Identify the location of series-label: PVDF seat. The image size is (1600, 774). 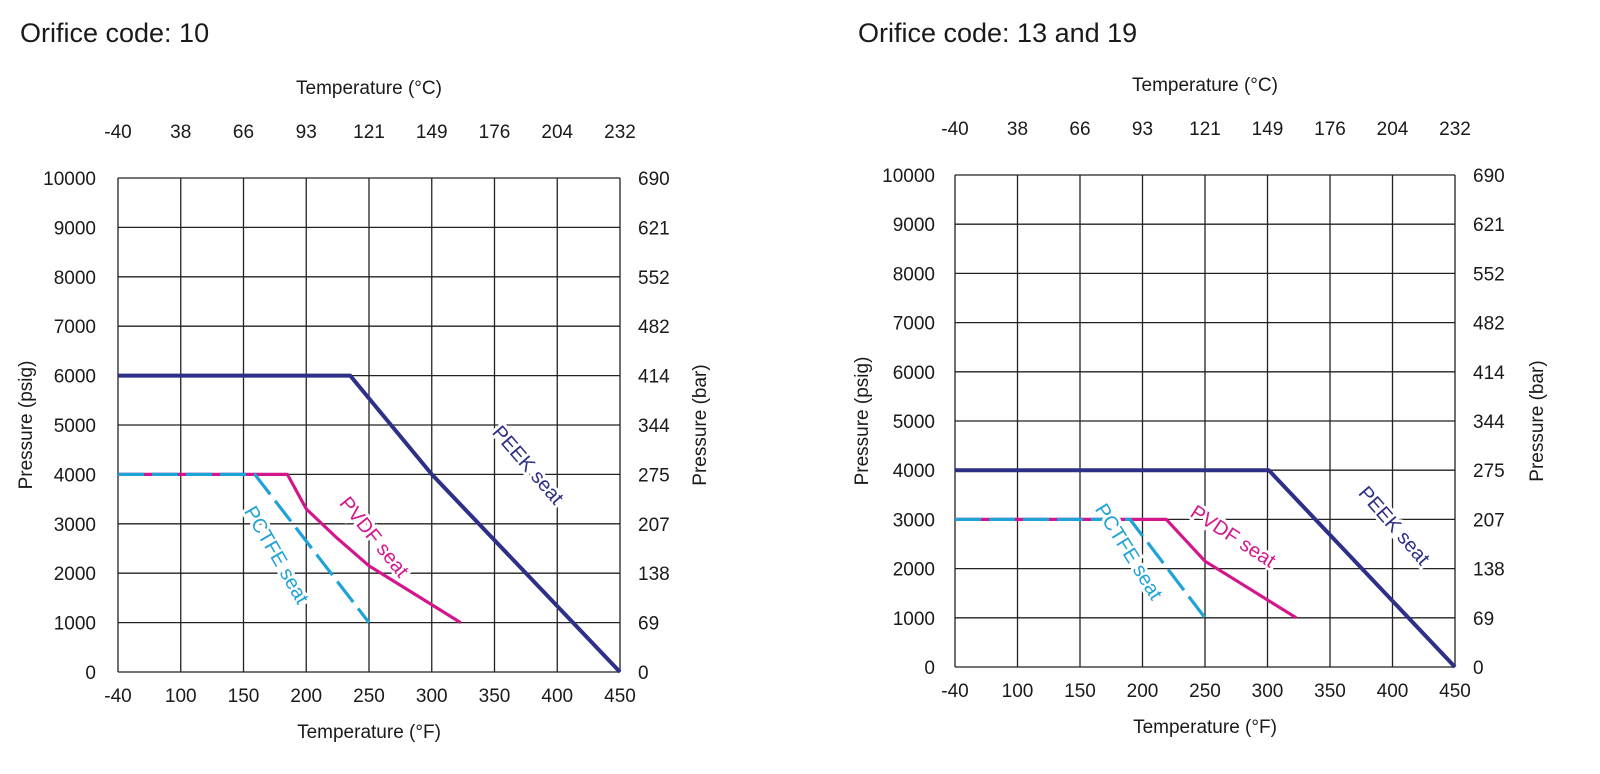
(1232, 536).